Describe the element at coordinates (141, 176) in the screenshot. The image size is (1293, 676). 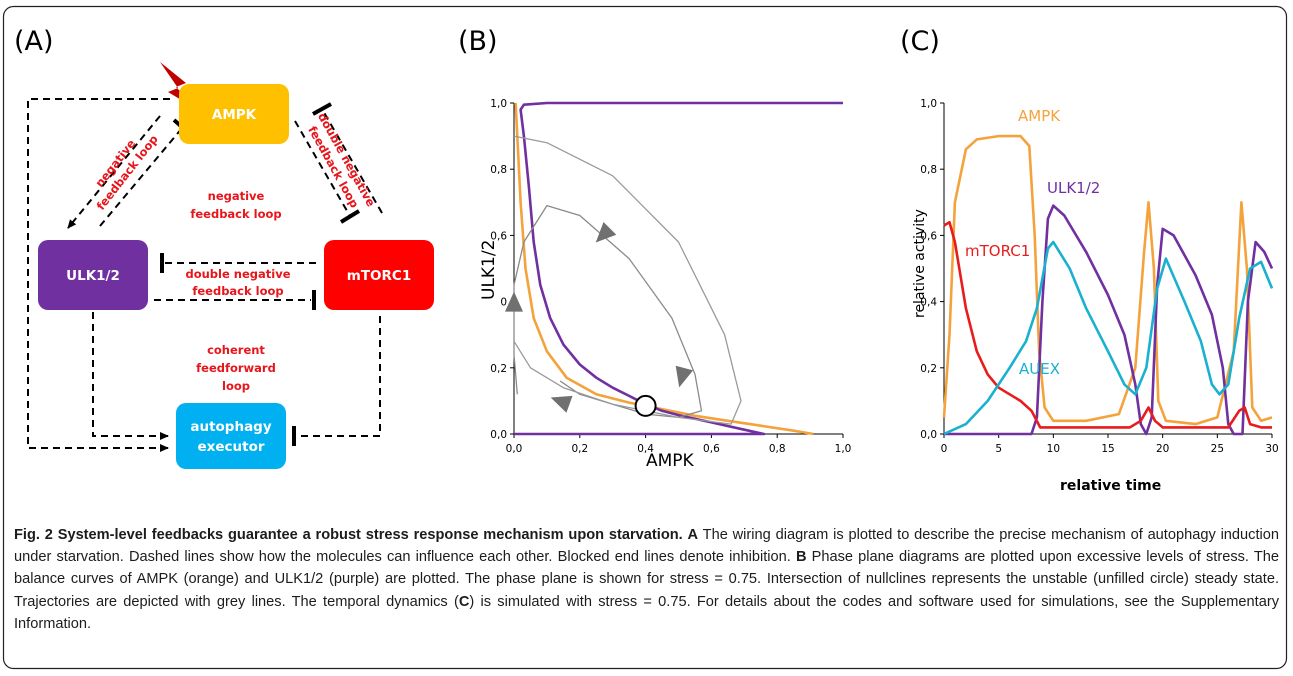
I see `edge-ulk-inhibits-ampk` at that location.